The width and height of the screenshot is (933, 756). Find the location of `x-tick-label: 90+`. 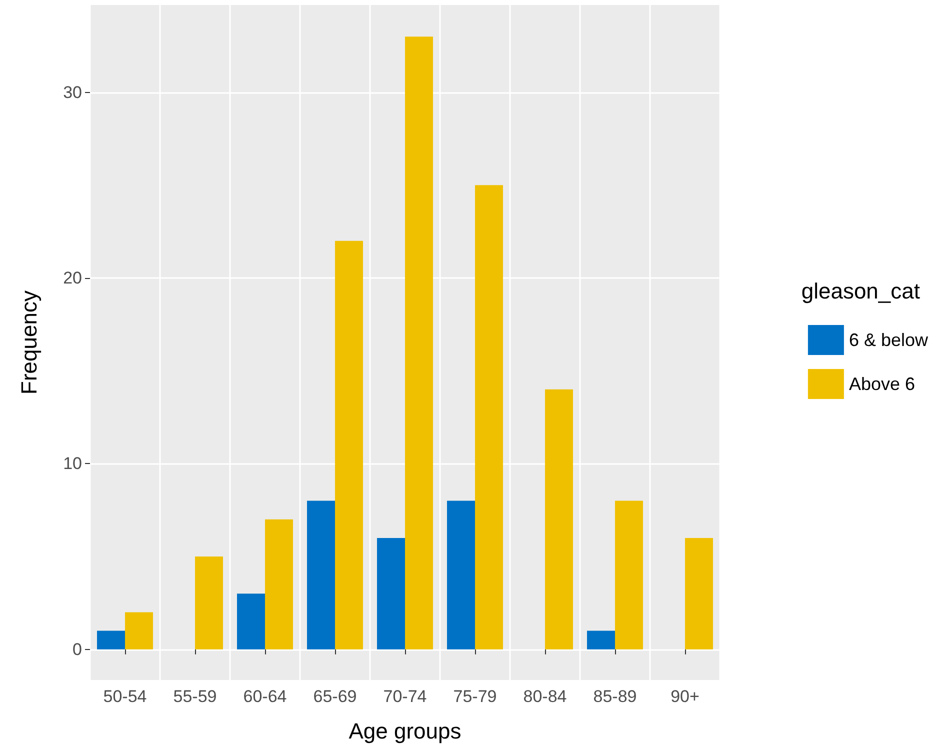

x-tick-label: 90+ is located at coordinates (685, 696).